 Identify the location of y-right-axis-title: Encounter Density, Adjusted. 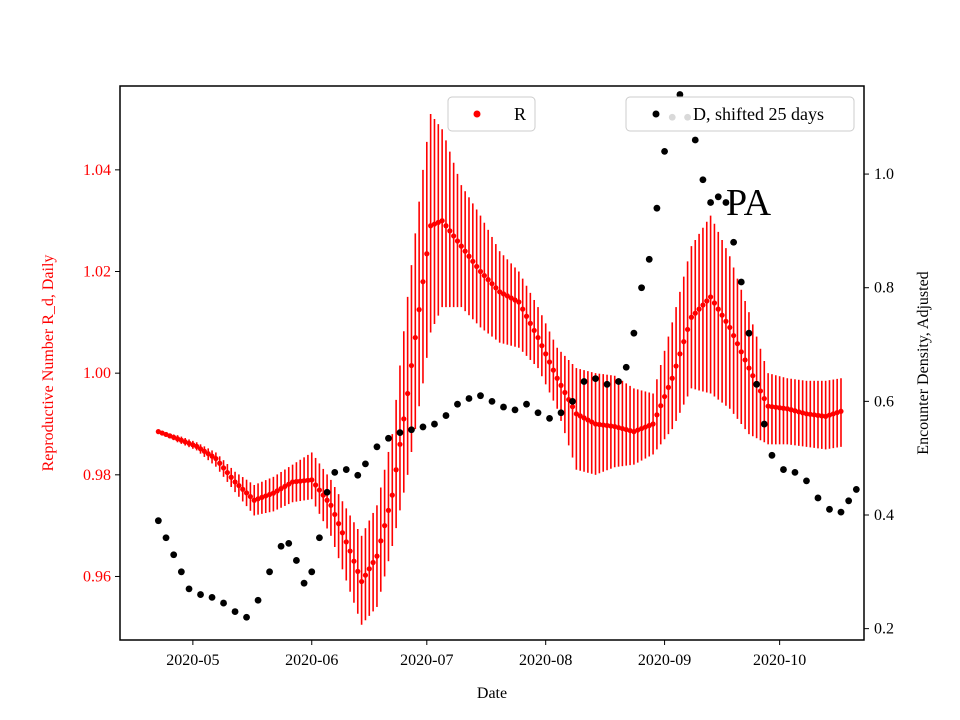
(923, 362).